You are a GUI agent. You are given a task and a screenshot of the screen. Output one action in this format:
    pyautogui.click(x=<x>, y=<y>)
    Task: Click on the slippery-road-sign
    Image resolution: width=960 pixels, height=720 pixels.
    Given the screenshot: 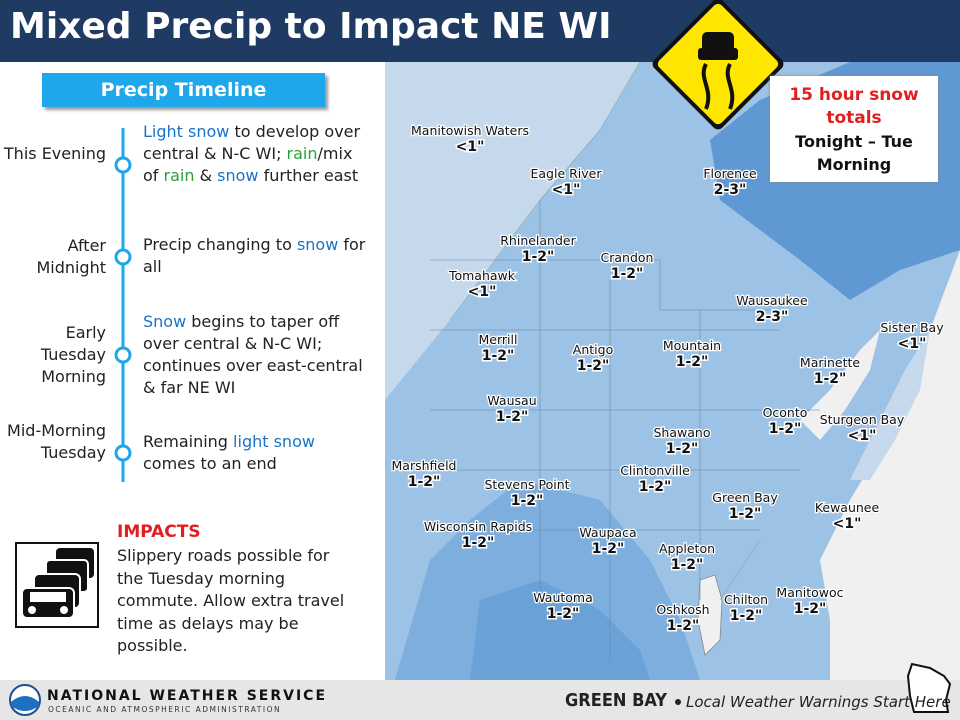 What is the action you would take?
    pyautogui.click(x=718, y=65)
    